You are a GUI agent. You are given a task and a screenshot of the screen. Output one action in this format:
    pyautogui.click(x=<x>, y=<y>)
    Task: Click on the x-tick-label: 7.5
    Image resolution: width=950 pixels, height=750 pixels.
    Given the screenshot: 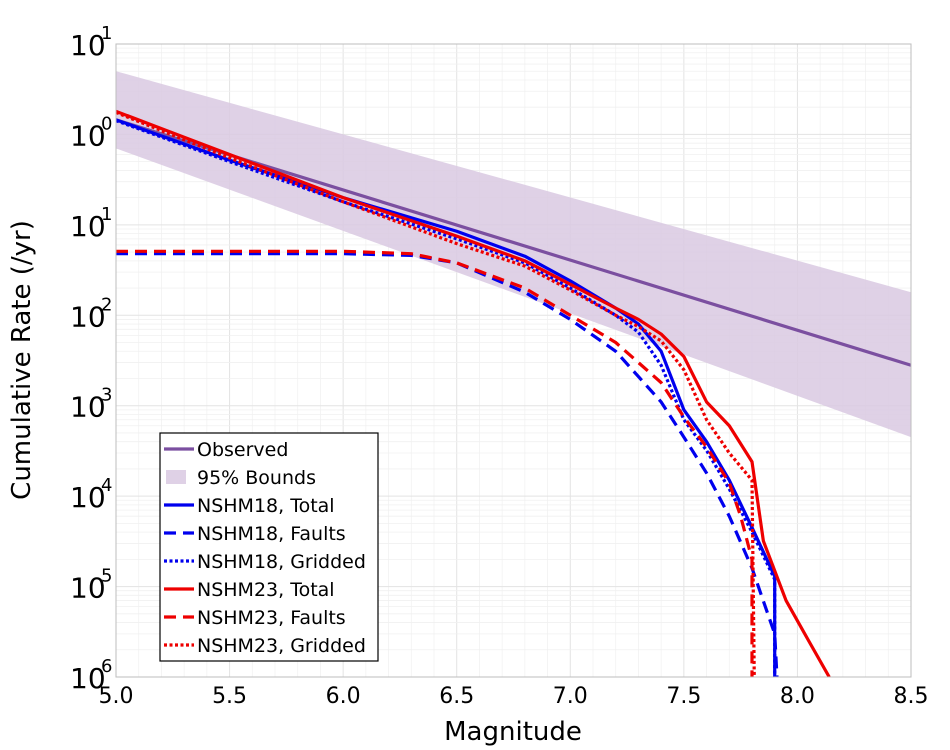 What is the action you would take?
    pyautogui.click(x=683, y=696)
    